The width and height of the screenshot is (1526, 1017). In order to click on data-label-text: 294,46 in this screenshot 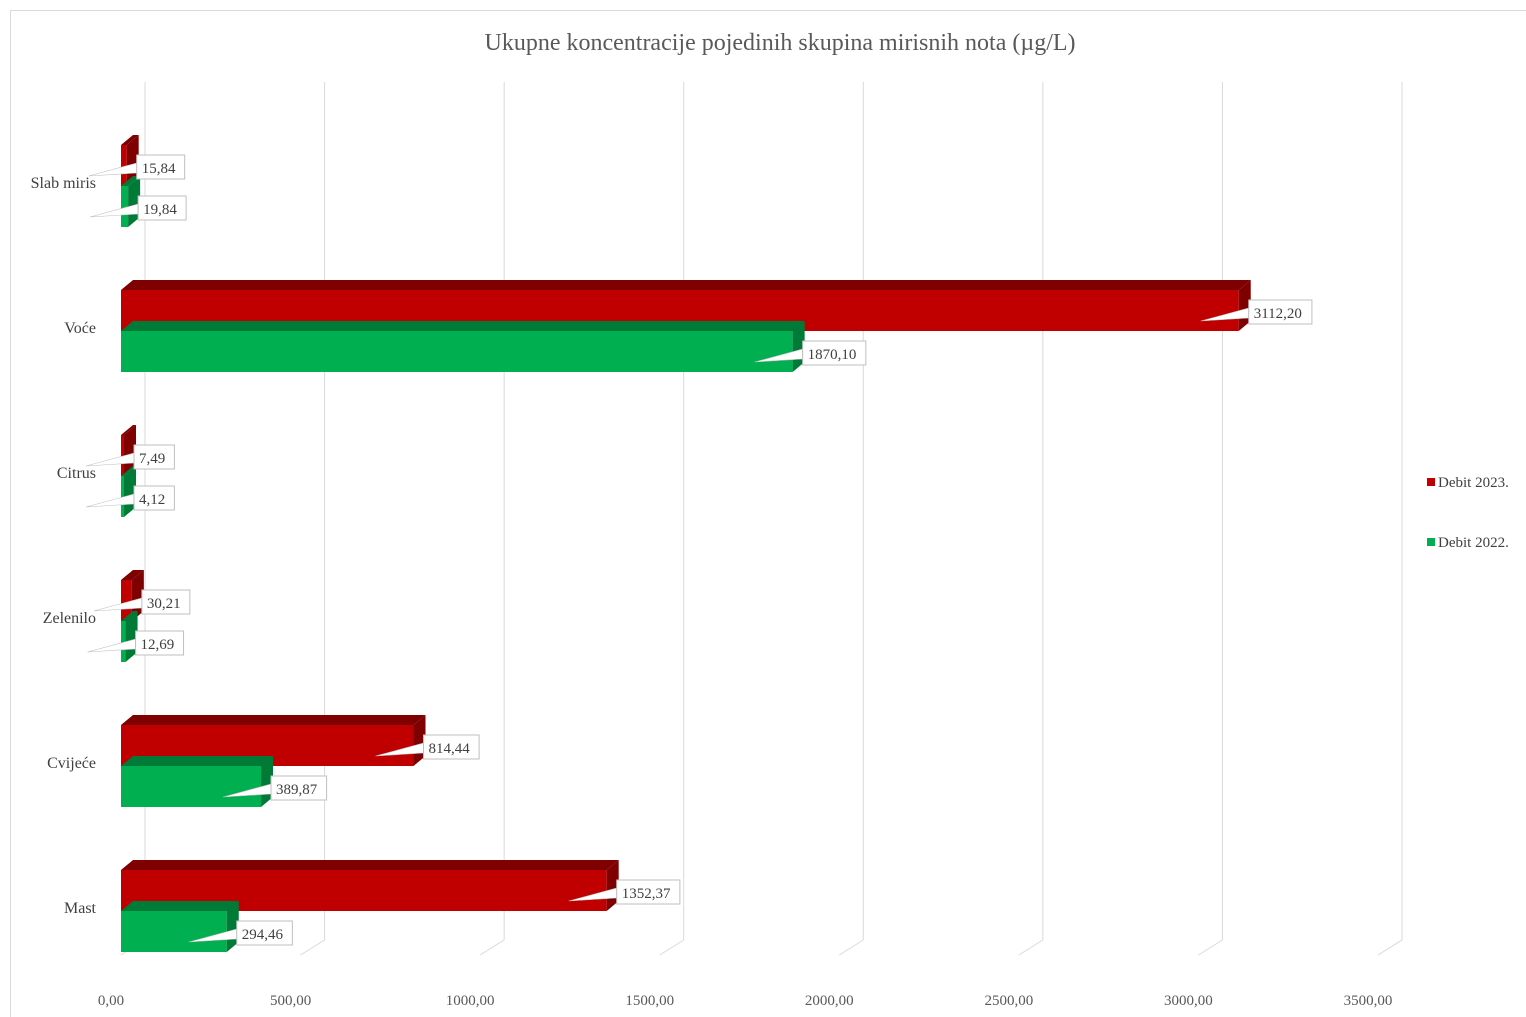, I will do `click(263, 935)`.